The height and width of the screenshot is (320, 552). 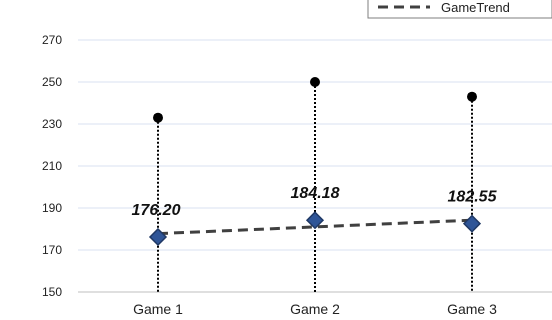 I want to click on trend-line, so click(x=315, y=227).